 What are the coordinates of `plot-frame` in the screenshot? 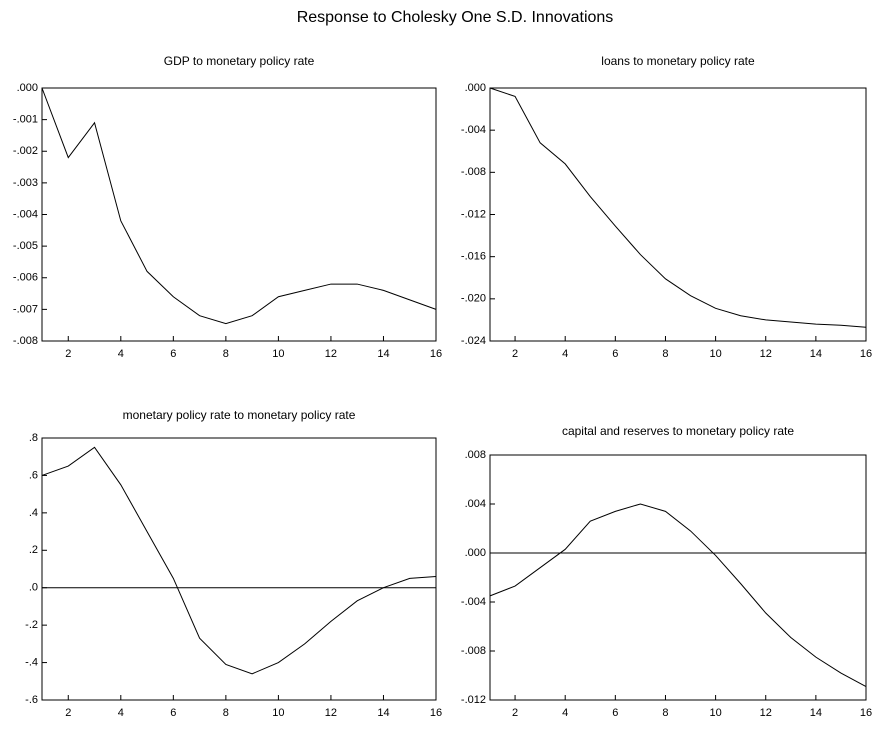 It's located at (678, 577).